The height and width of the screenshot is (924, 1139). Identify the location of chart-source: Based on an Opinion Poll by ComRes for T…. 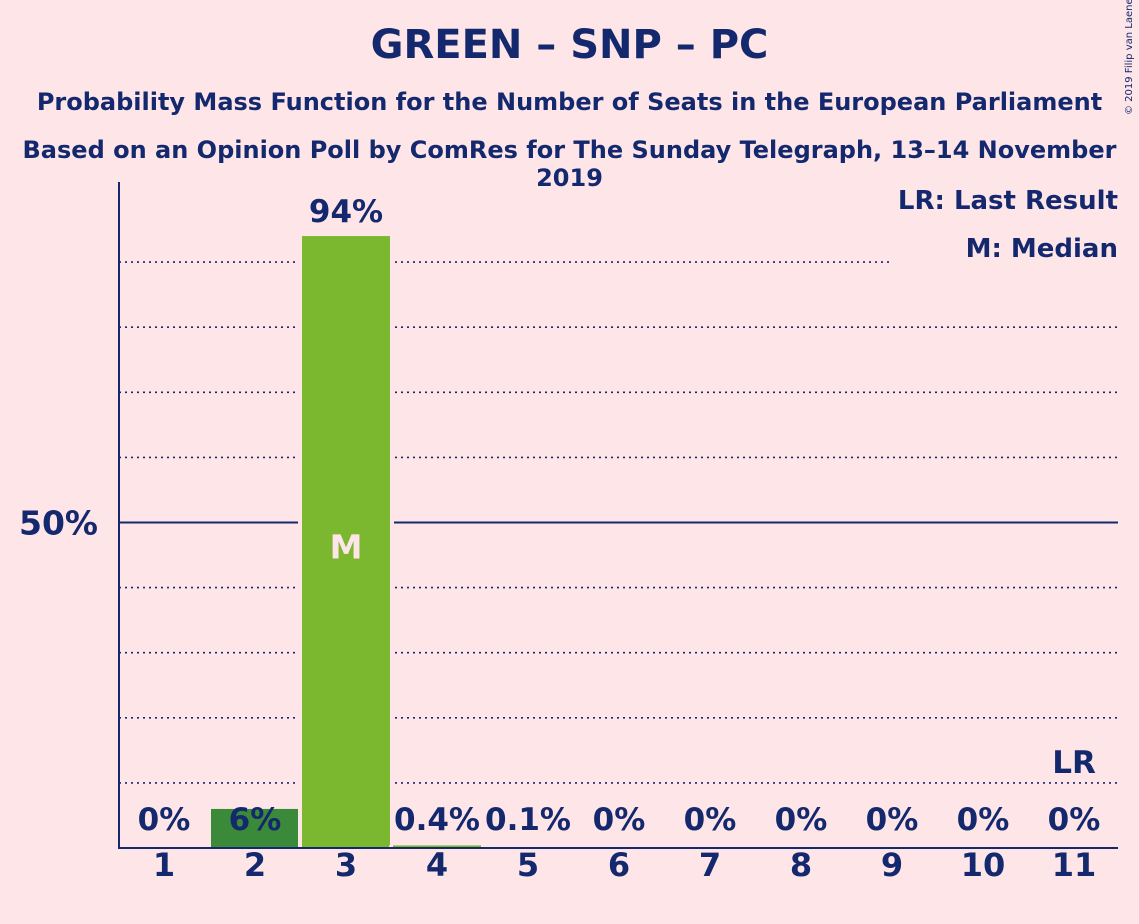
(569, 164).